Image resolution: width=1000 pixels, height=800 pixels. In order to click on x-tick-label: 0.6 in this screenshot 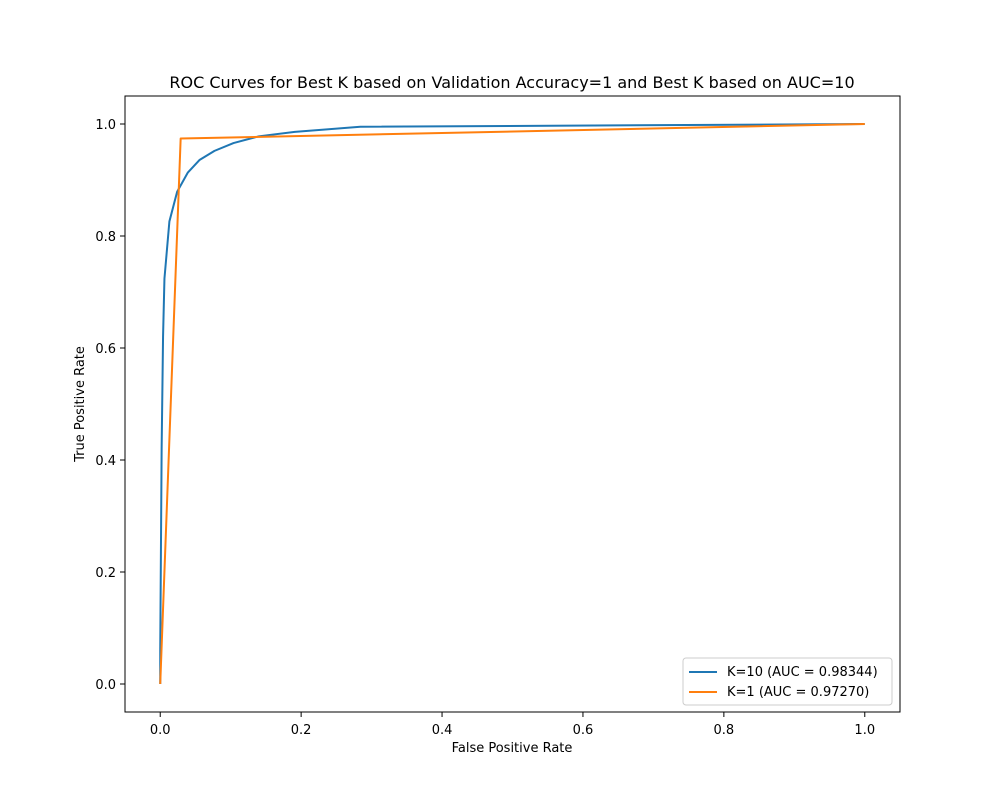, I will do `click(583, 730)`.